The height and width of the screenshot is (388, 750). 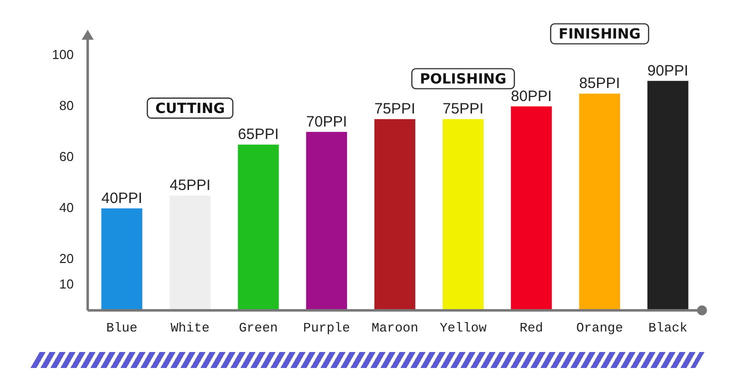 What do you see at coordinates (463, 79) in the screenshot?
I see `annotation: POLISHING` at bounding box center [463, 79].